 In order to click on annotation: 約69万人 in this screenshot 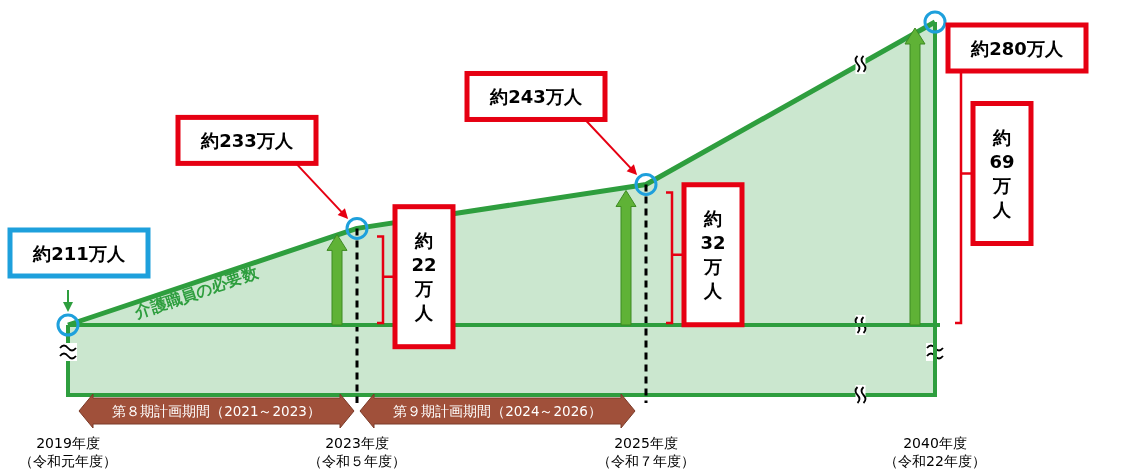, I will do `click(1002, 173)`.